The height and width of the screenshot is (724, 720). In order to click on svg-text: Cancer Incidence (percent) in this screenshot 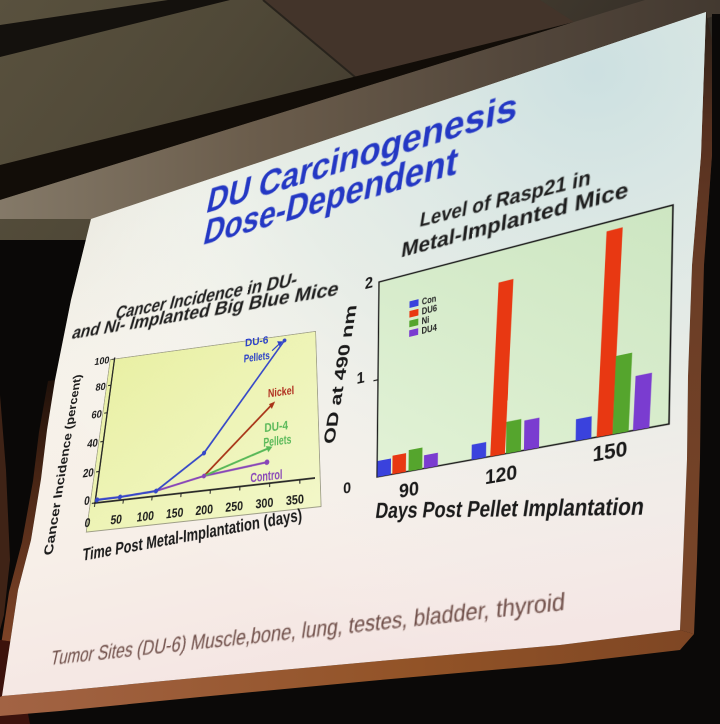, I will do `click(63, 465)`.